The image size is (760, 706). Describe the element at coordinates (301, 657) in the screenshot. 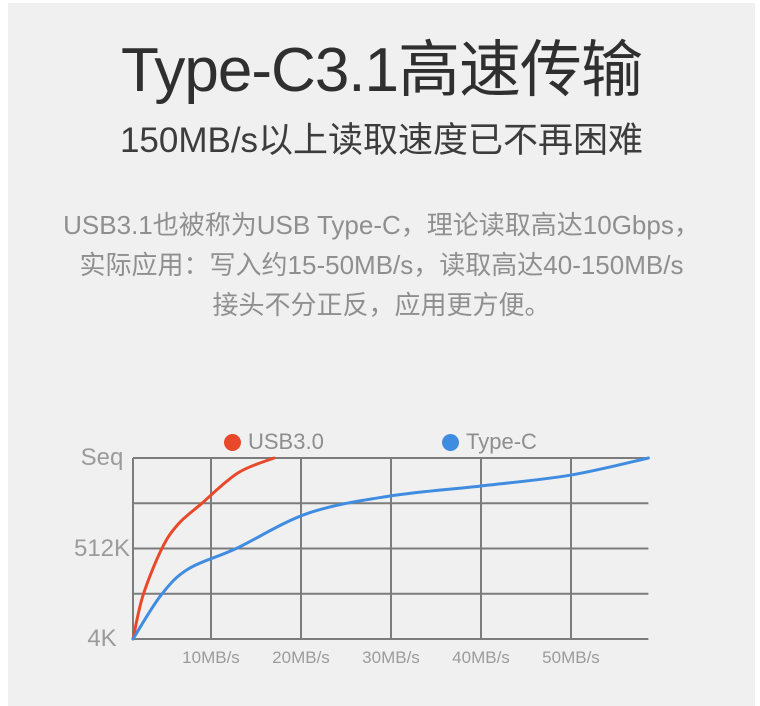

I see `x-axis-label: 20MB/s` at that location.